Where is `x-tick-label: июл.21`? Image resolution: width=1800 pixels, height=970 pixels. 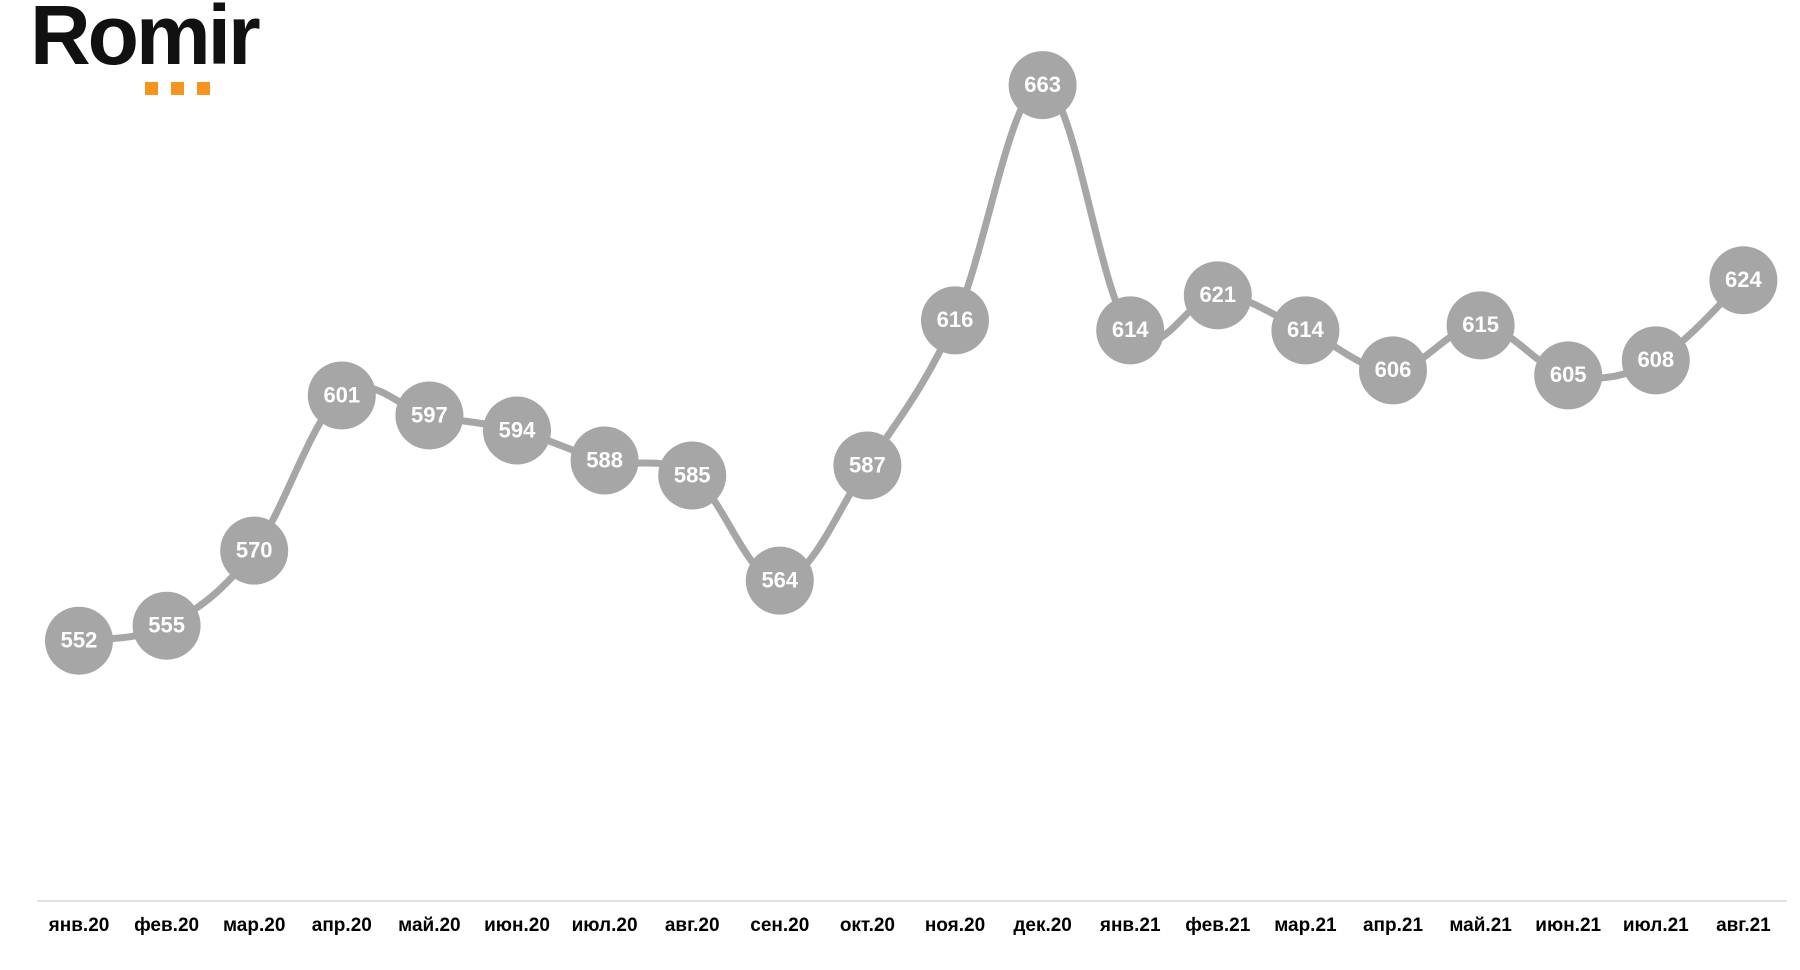
x-tick-label: июл.21 is located at coordinates (1656, 925).